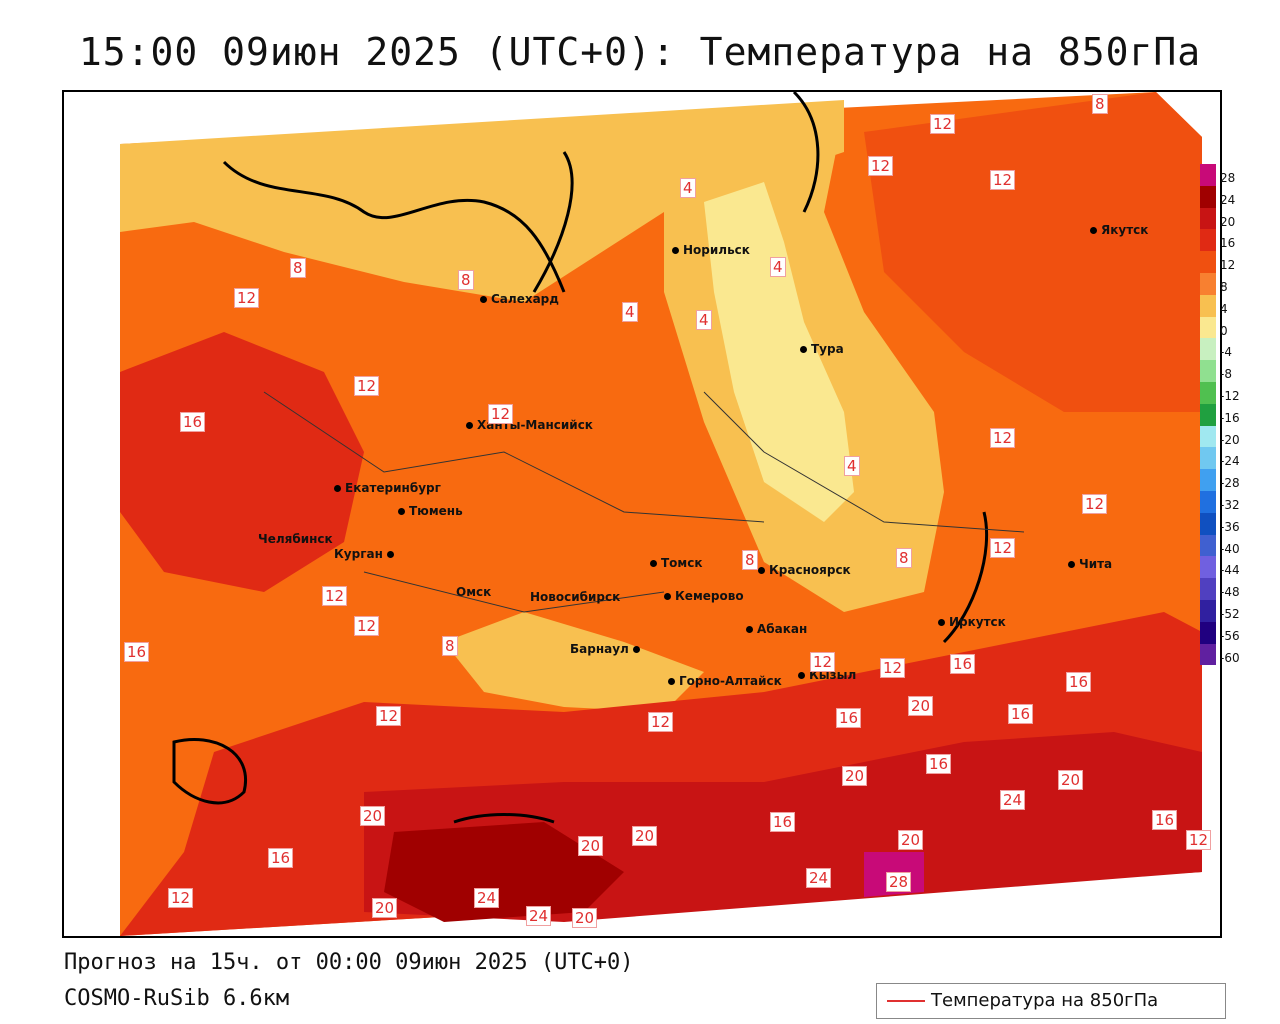 The width and height of the screenshot is (1280, 1024). What do you see at coordinates (1228, 221) in the screenshot?
I see `colorbar-tick-label: 20` at bounding box center [1228, 221].